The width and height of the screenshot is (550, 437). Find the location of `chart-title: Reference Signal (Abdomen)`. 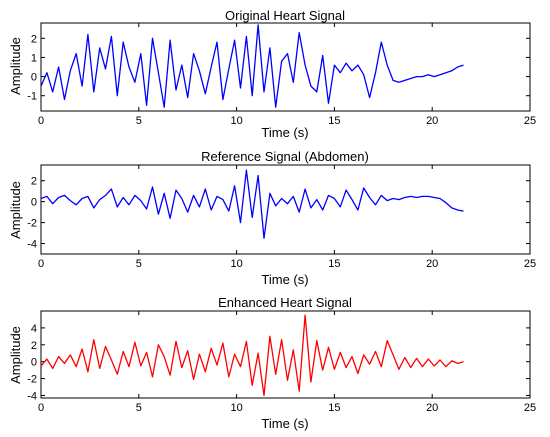

chart-title: Reference Signal (Abdomen) is located at coordinates (285, 156).